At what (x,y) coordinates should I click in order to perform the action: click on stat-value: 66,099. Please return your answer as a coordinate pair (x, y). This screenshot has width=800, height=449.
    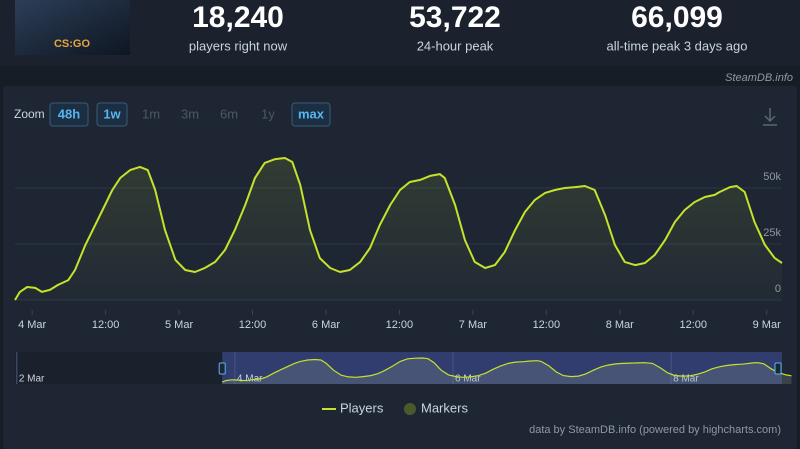
    Looking at the image, I should click on (677, 17).